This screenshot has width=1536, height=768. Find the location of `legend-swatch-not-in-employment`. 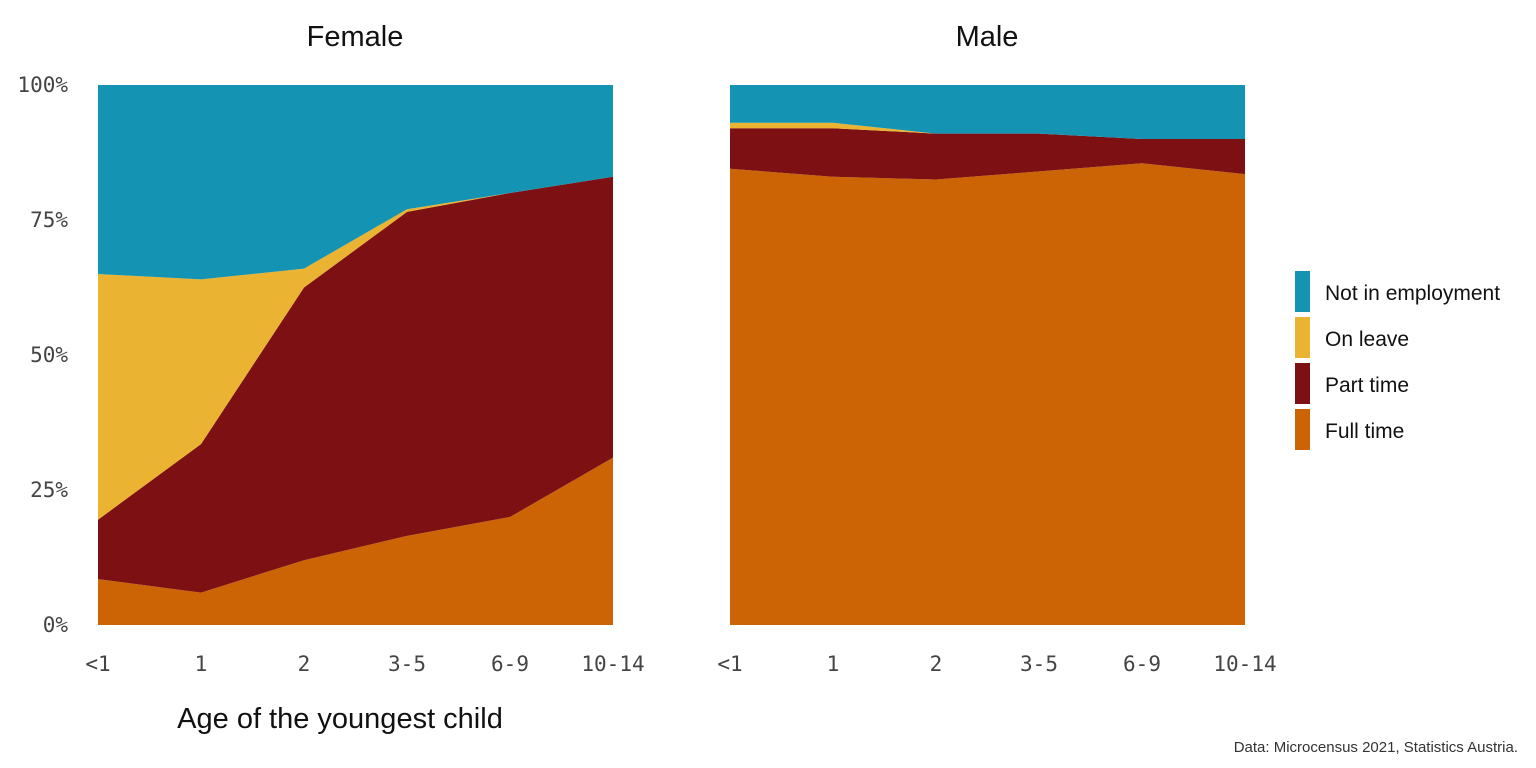

legend-swatch-not-in-employment is located at coordinates (1302, 291).